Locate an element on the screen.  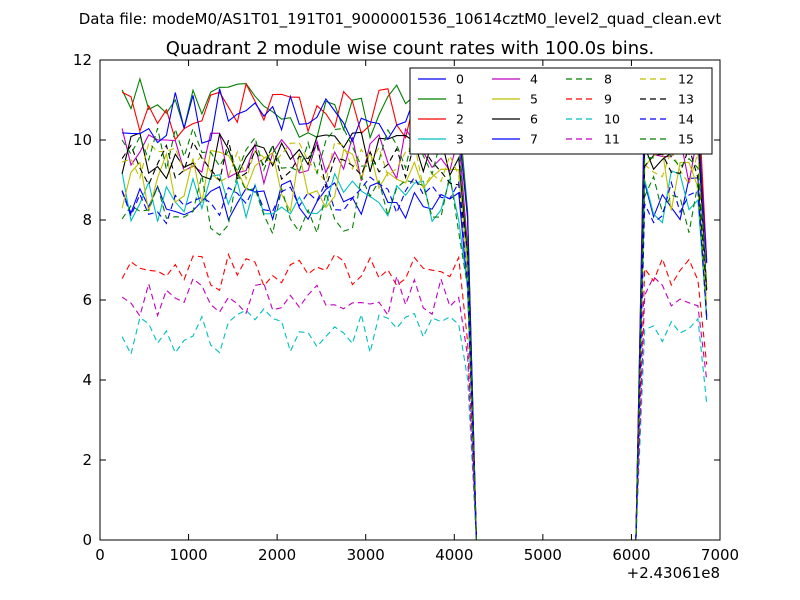
legend-entry-12: 12 is located at coordinates (667, 79).